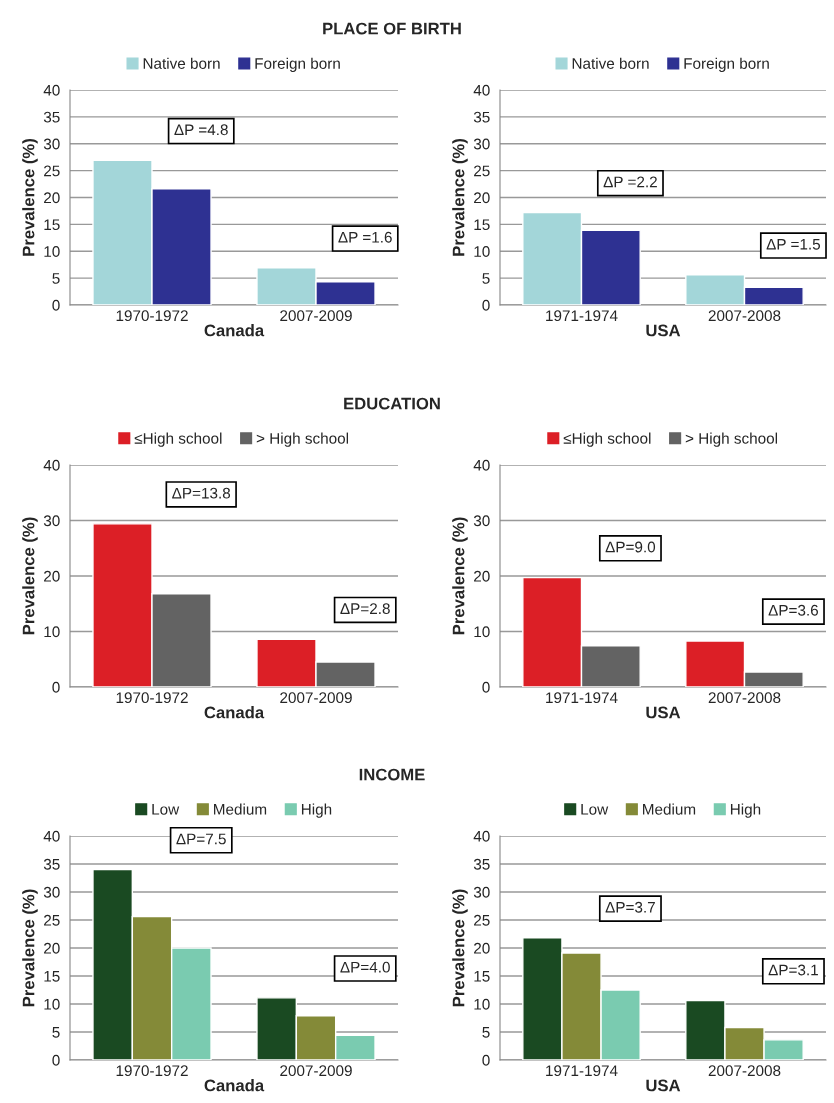 The height and width of the screenshot is (1103, 834). What do you see at coordinates (201, 493) in the screenshot?
I see `annotation: ΔP=13.8` at bounding box center [201, 493].